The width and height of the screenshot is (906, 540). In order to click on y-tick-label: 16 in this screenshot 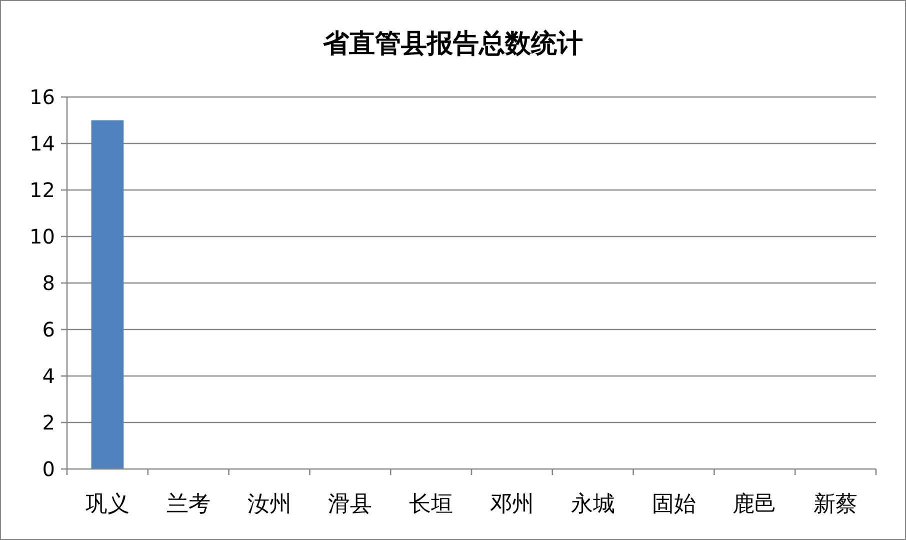, I will do `click(42, 97)`.